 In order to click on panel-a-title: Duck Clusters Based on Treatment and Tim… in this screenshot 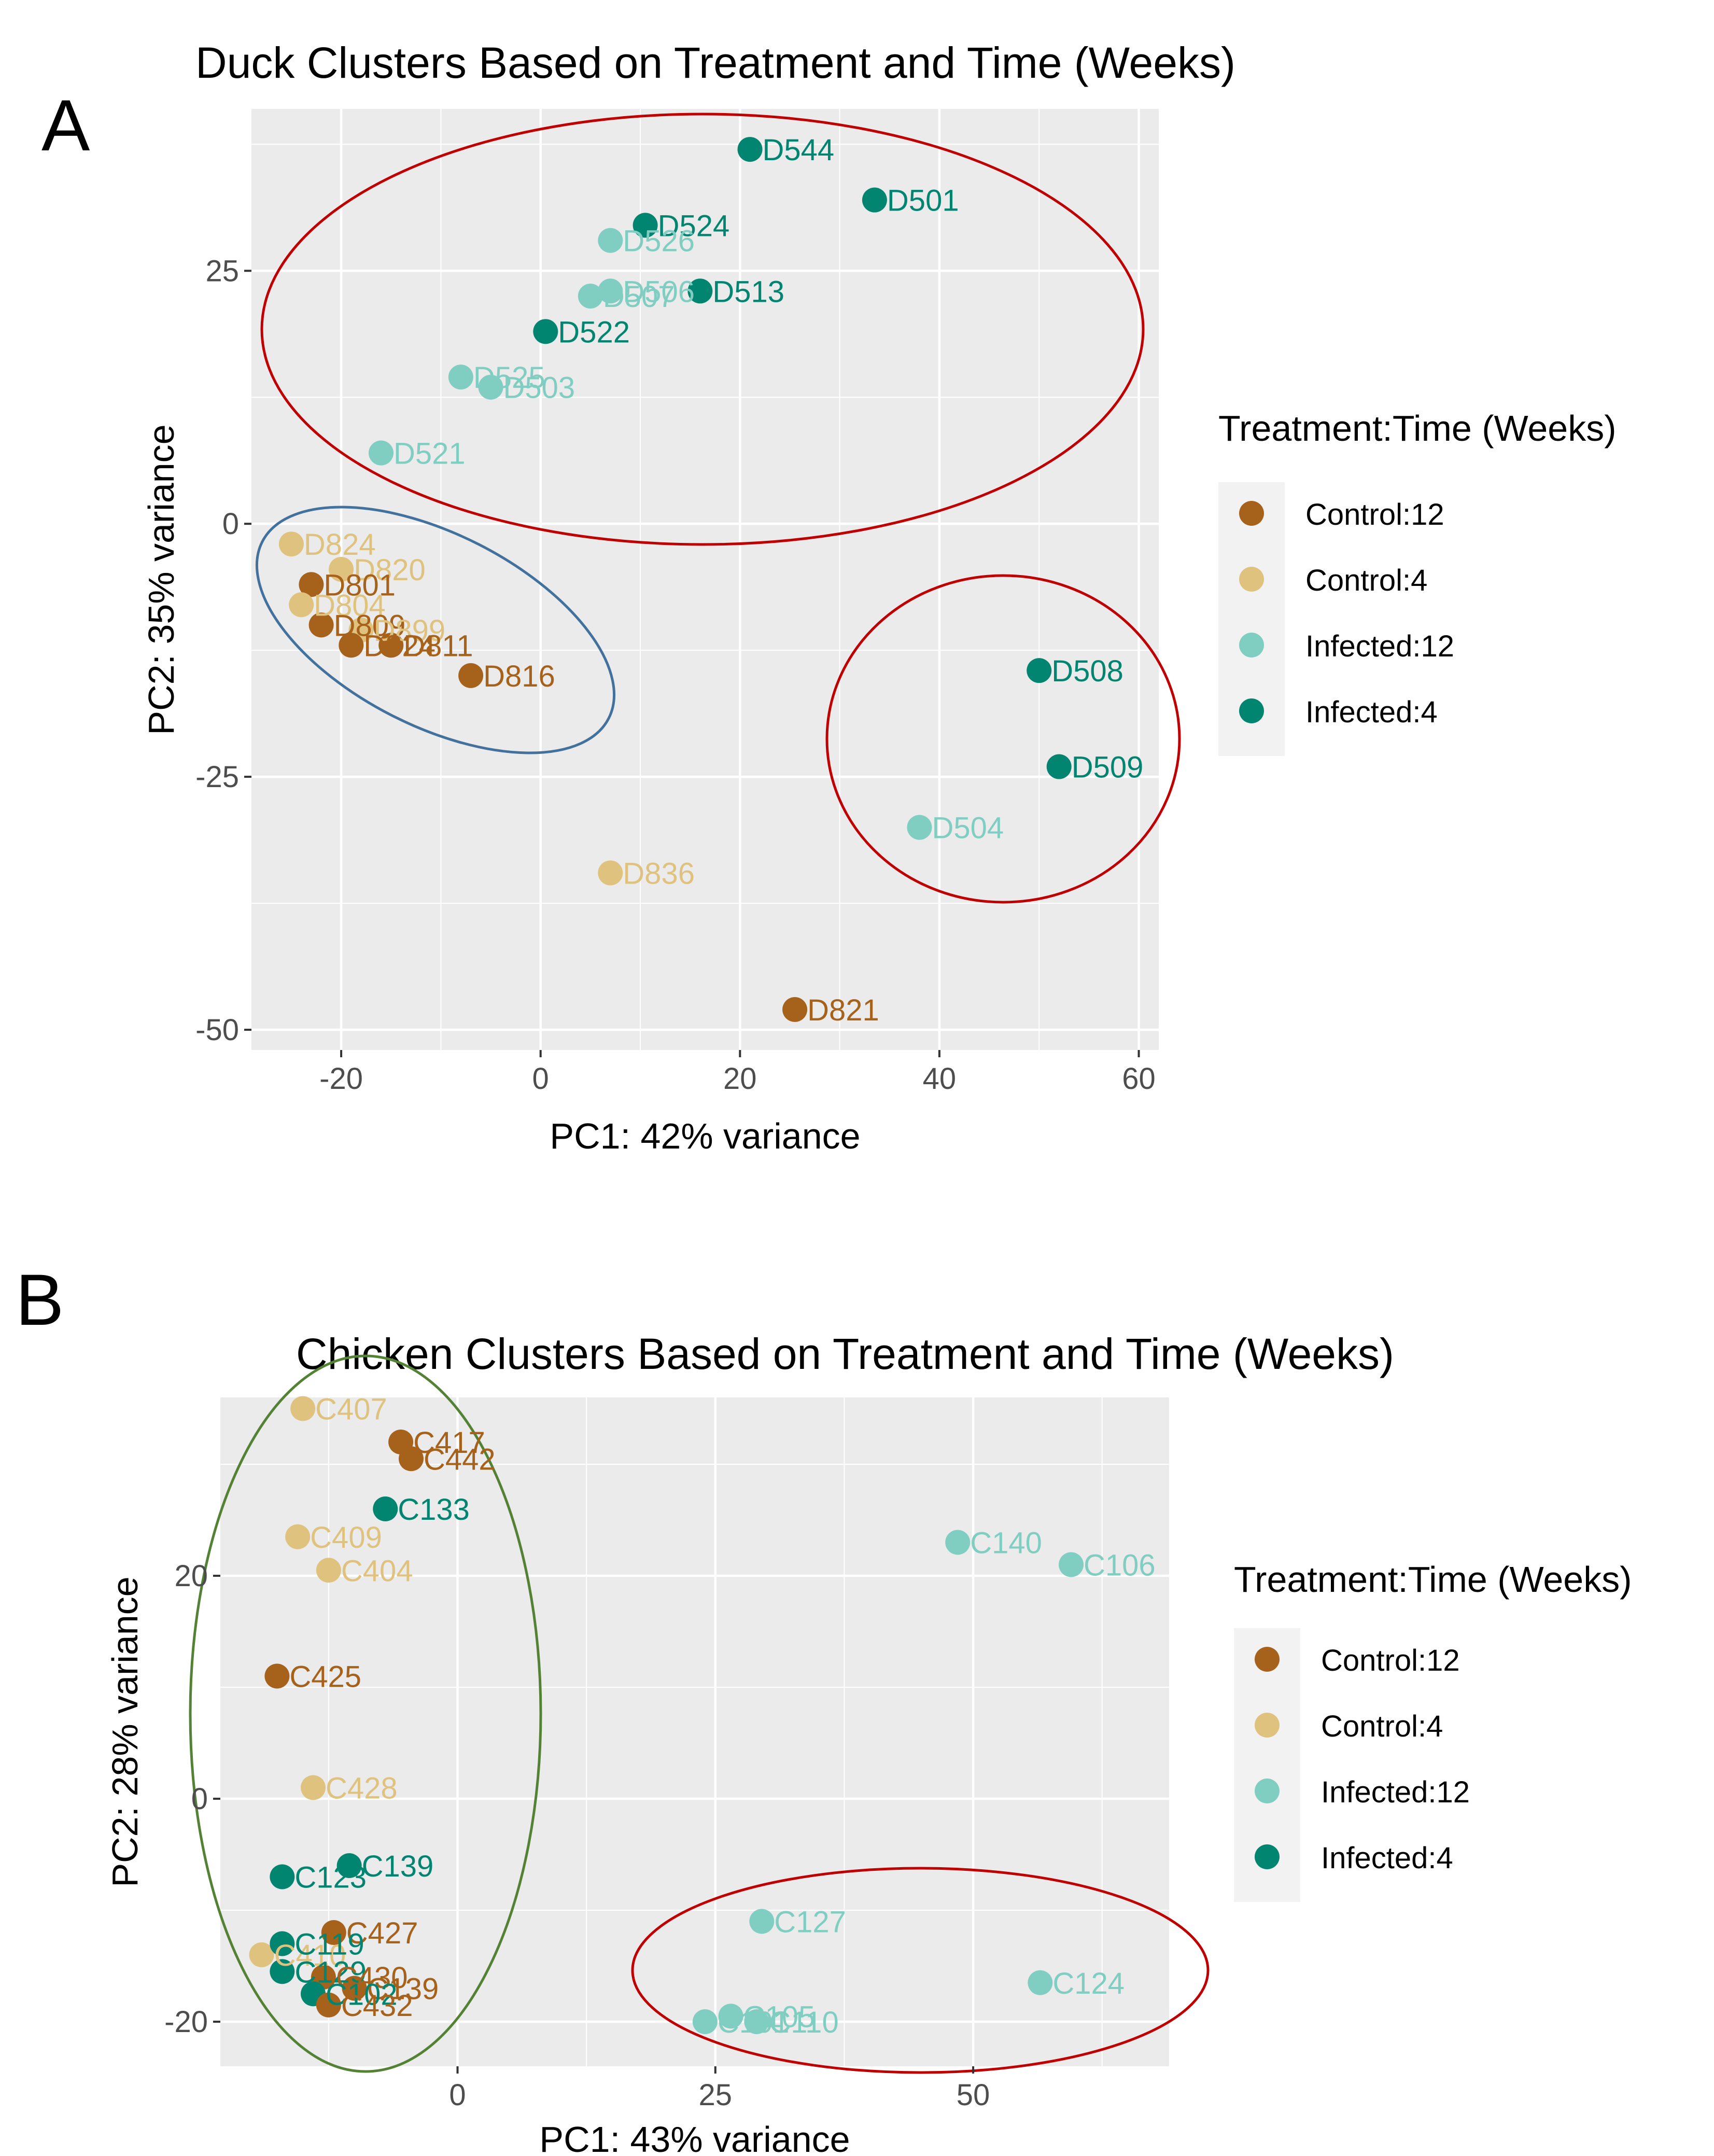, I will do `click(715, 62)`.